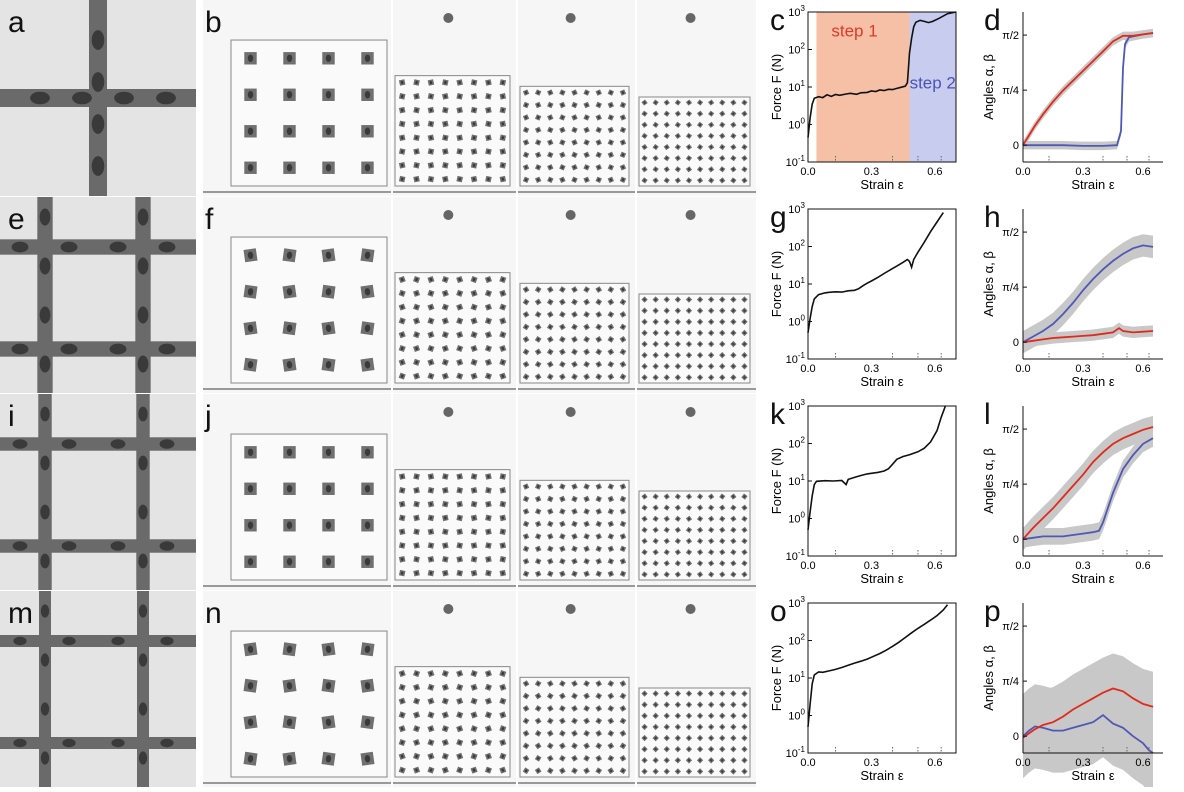 The height and width of the screenshot is (792, 1184). Describe the element at coordinates (933, 83) in the screenshot. I see `step-annotation: step 2` at that location.